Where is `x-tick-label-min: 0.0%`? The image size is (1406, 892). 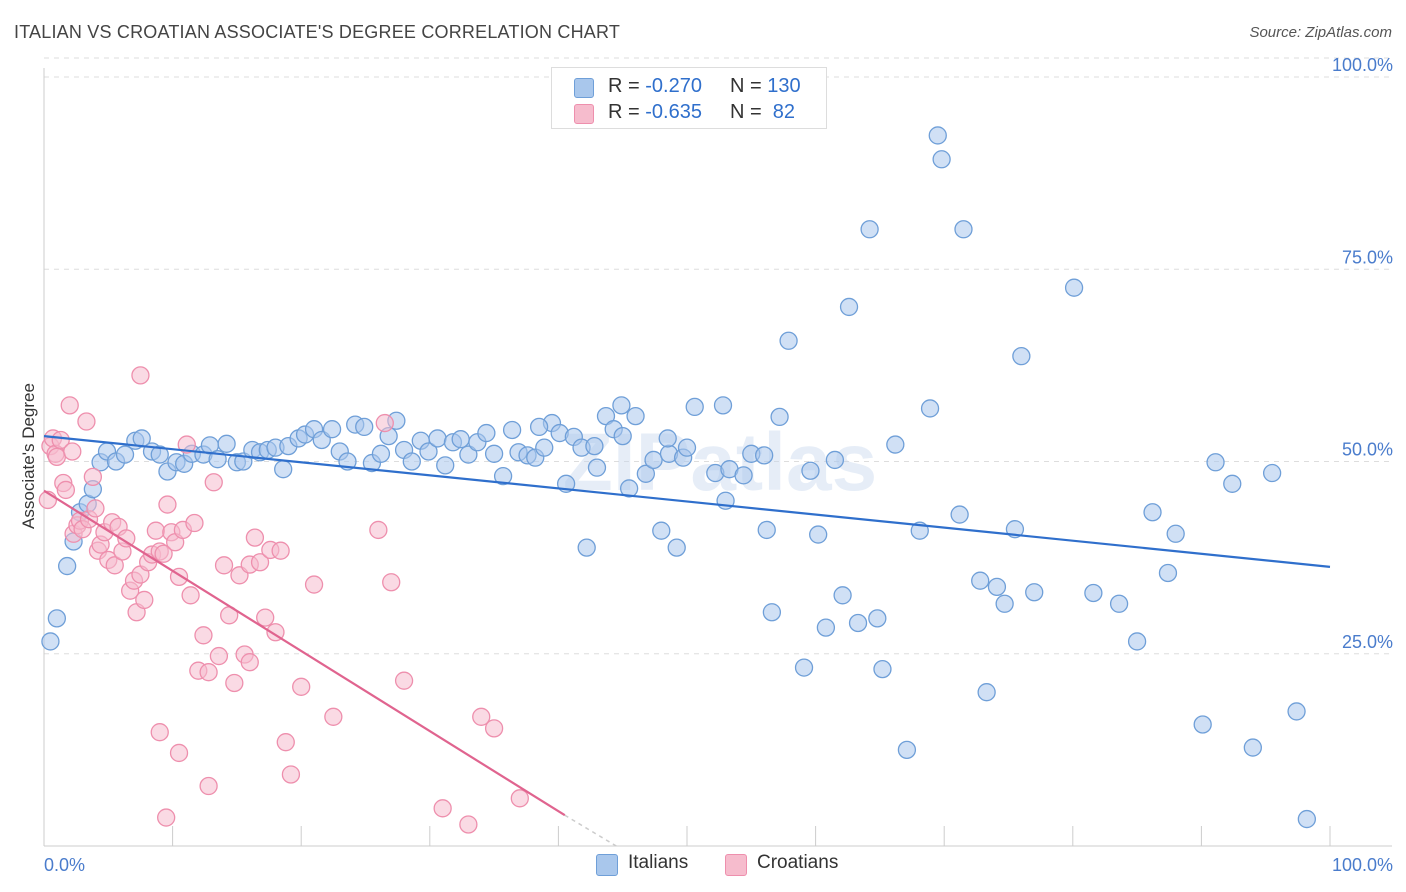 x-tick-label-min: 0.0% is located at coordinates (64, 865).